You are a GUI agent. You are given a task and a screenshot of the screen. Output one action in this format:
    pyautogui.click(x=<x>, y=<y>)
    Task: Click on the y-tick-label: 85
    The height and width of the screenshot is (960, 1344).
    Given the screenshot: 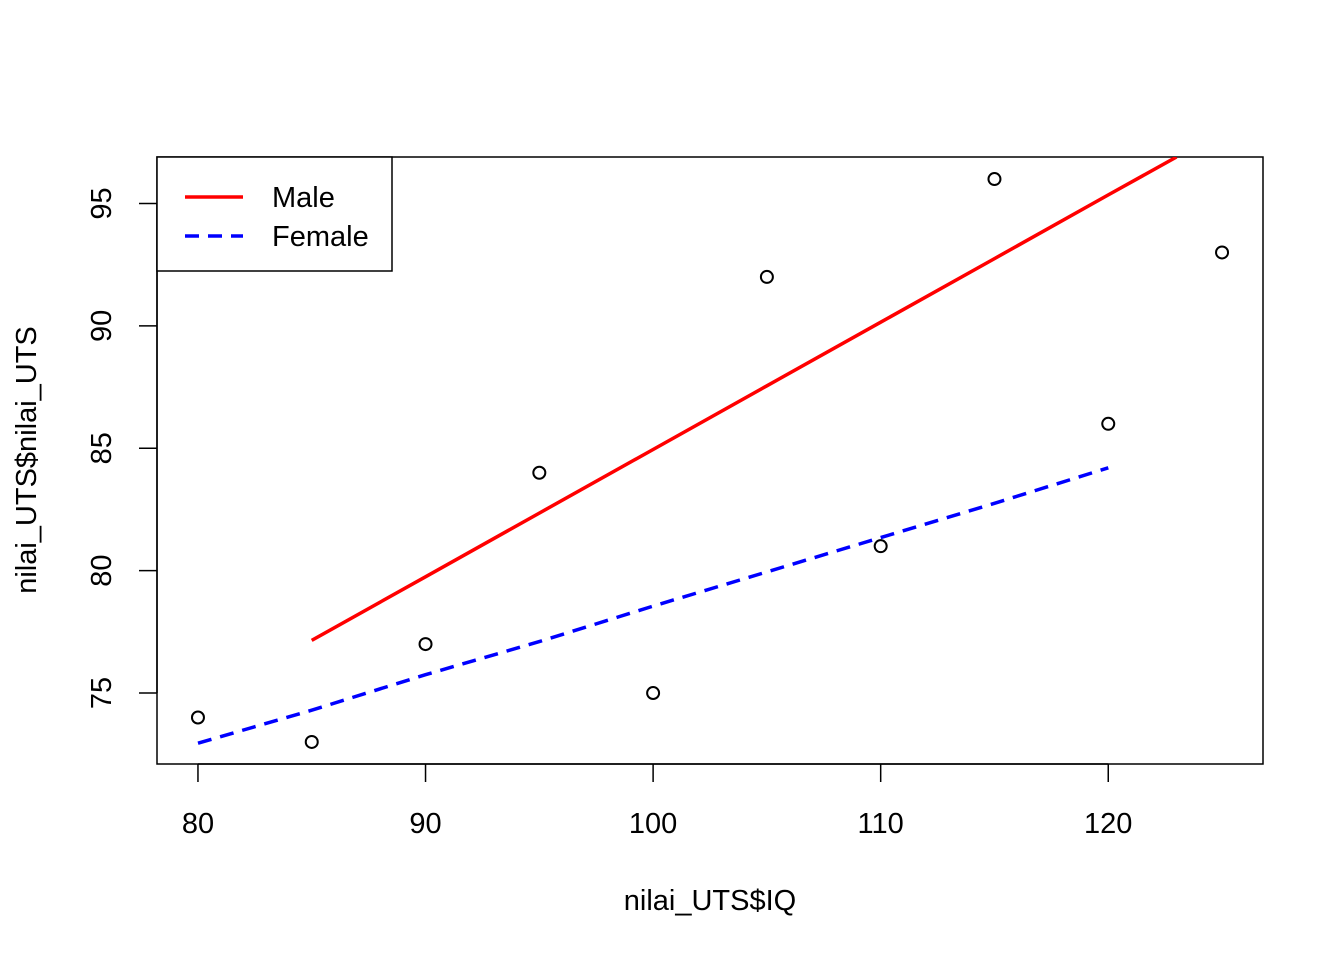 What is the action you would take?
    pyautogui.click(x=102, y=448)
    